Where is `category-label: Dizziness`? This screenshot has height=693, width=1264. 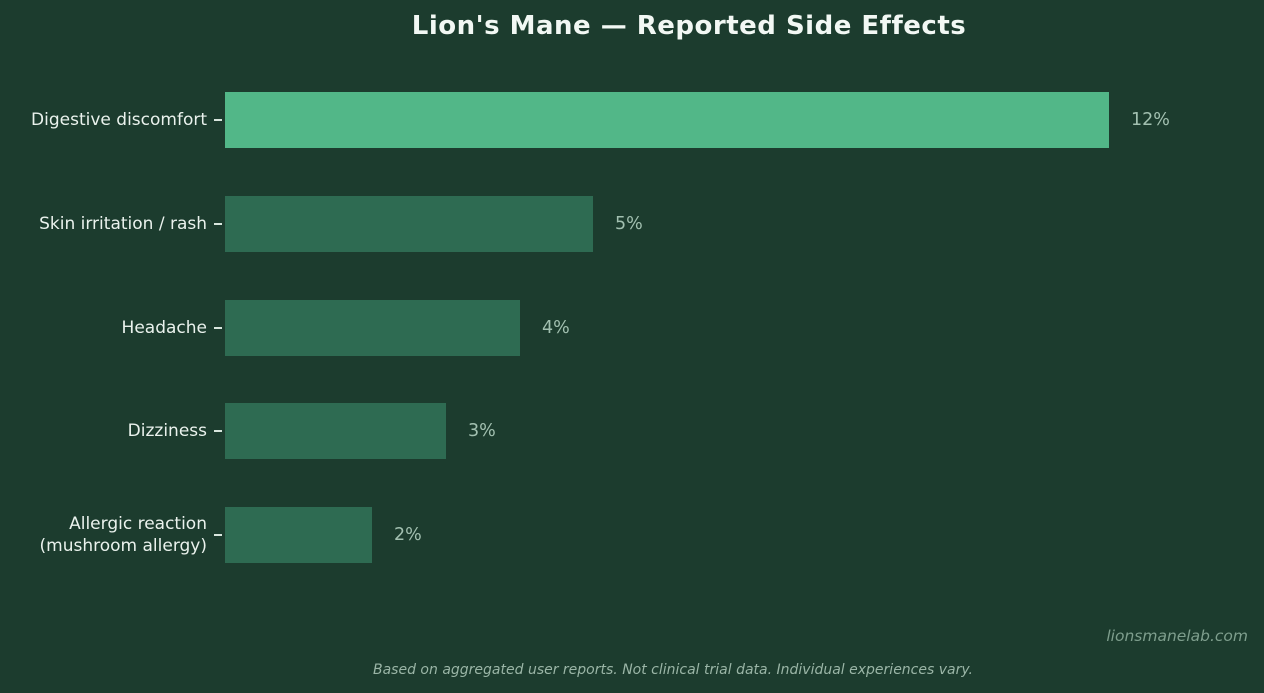
category-label: Dizziness is located at coordinates (167, 430).